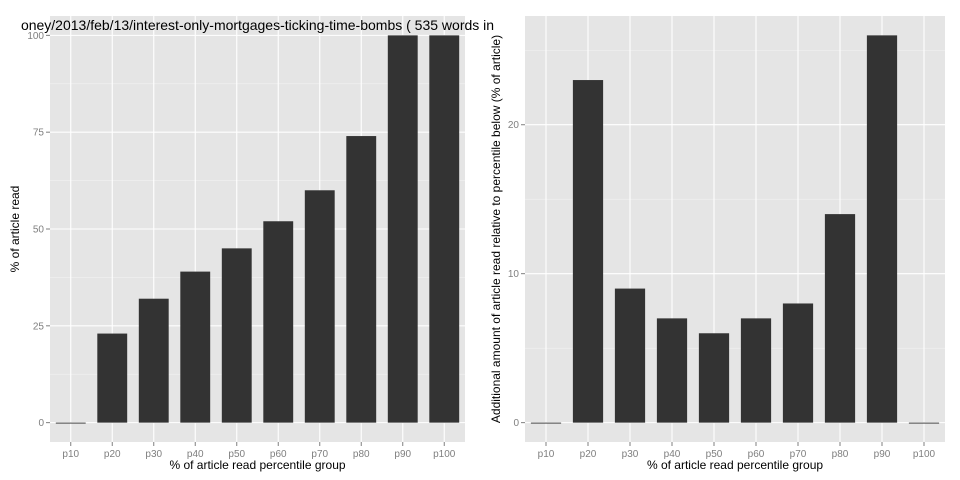  What do you see at coordinates (39, 230) in the screenshot?
I see `y-tick-label: 50` at bounding box center [39, 230].